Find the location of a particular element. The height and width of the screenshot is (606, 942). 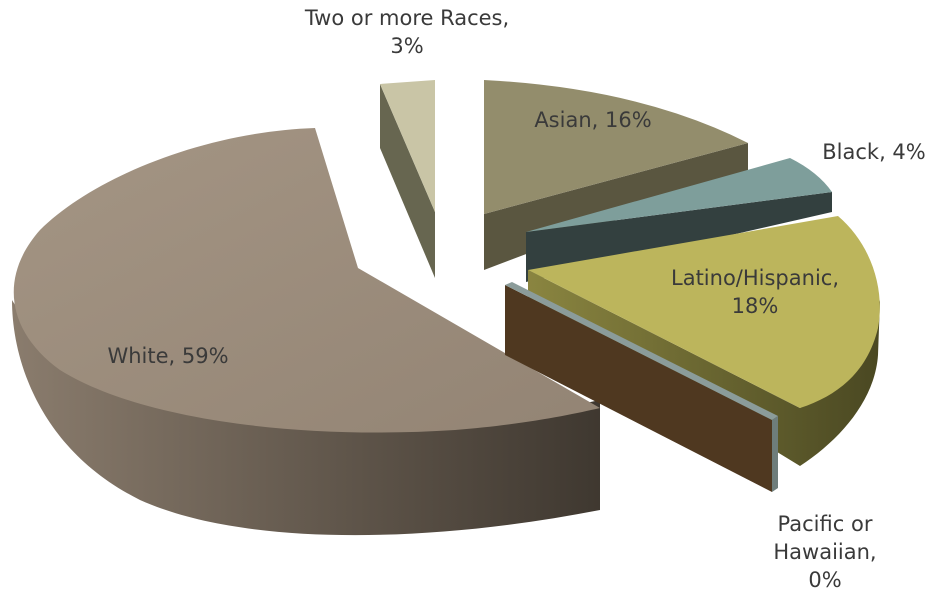

slice-pacific-or-hawaiian-edge is located at coordinates (775, 454).